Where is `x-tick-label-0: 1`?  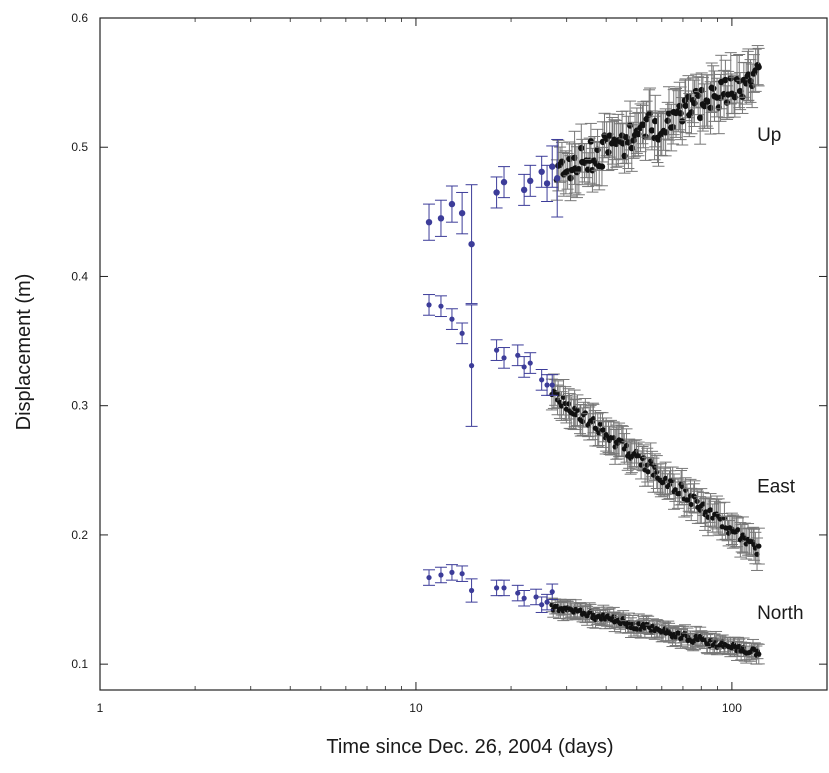
x-tick-label-0: 1 is located at coordinates (100, 708).